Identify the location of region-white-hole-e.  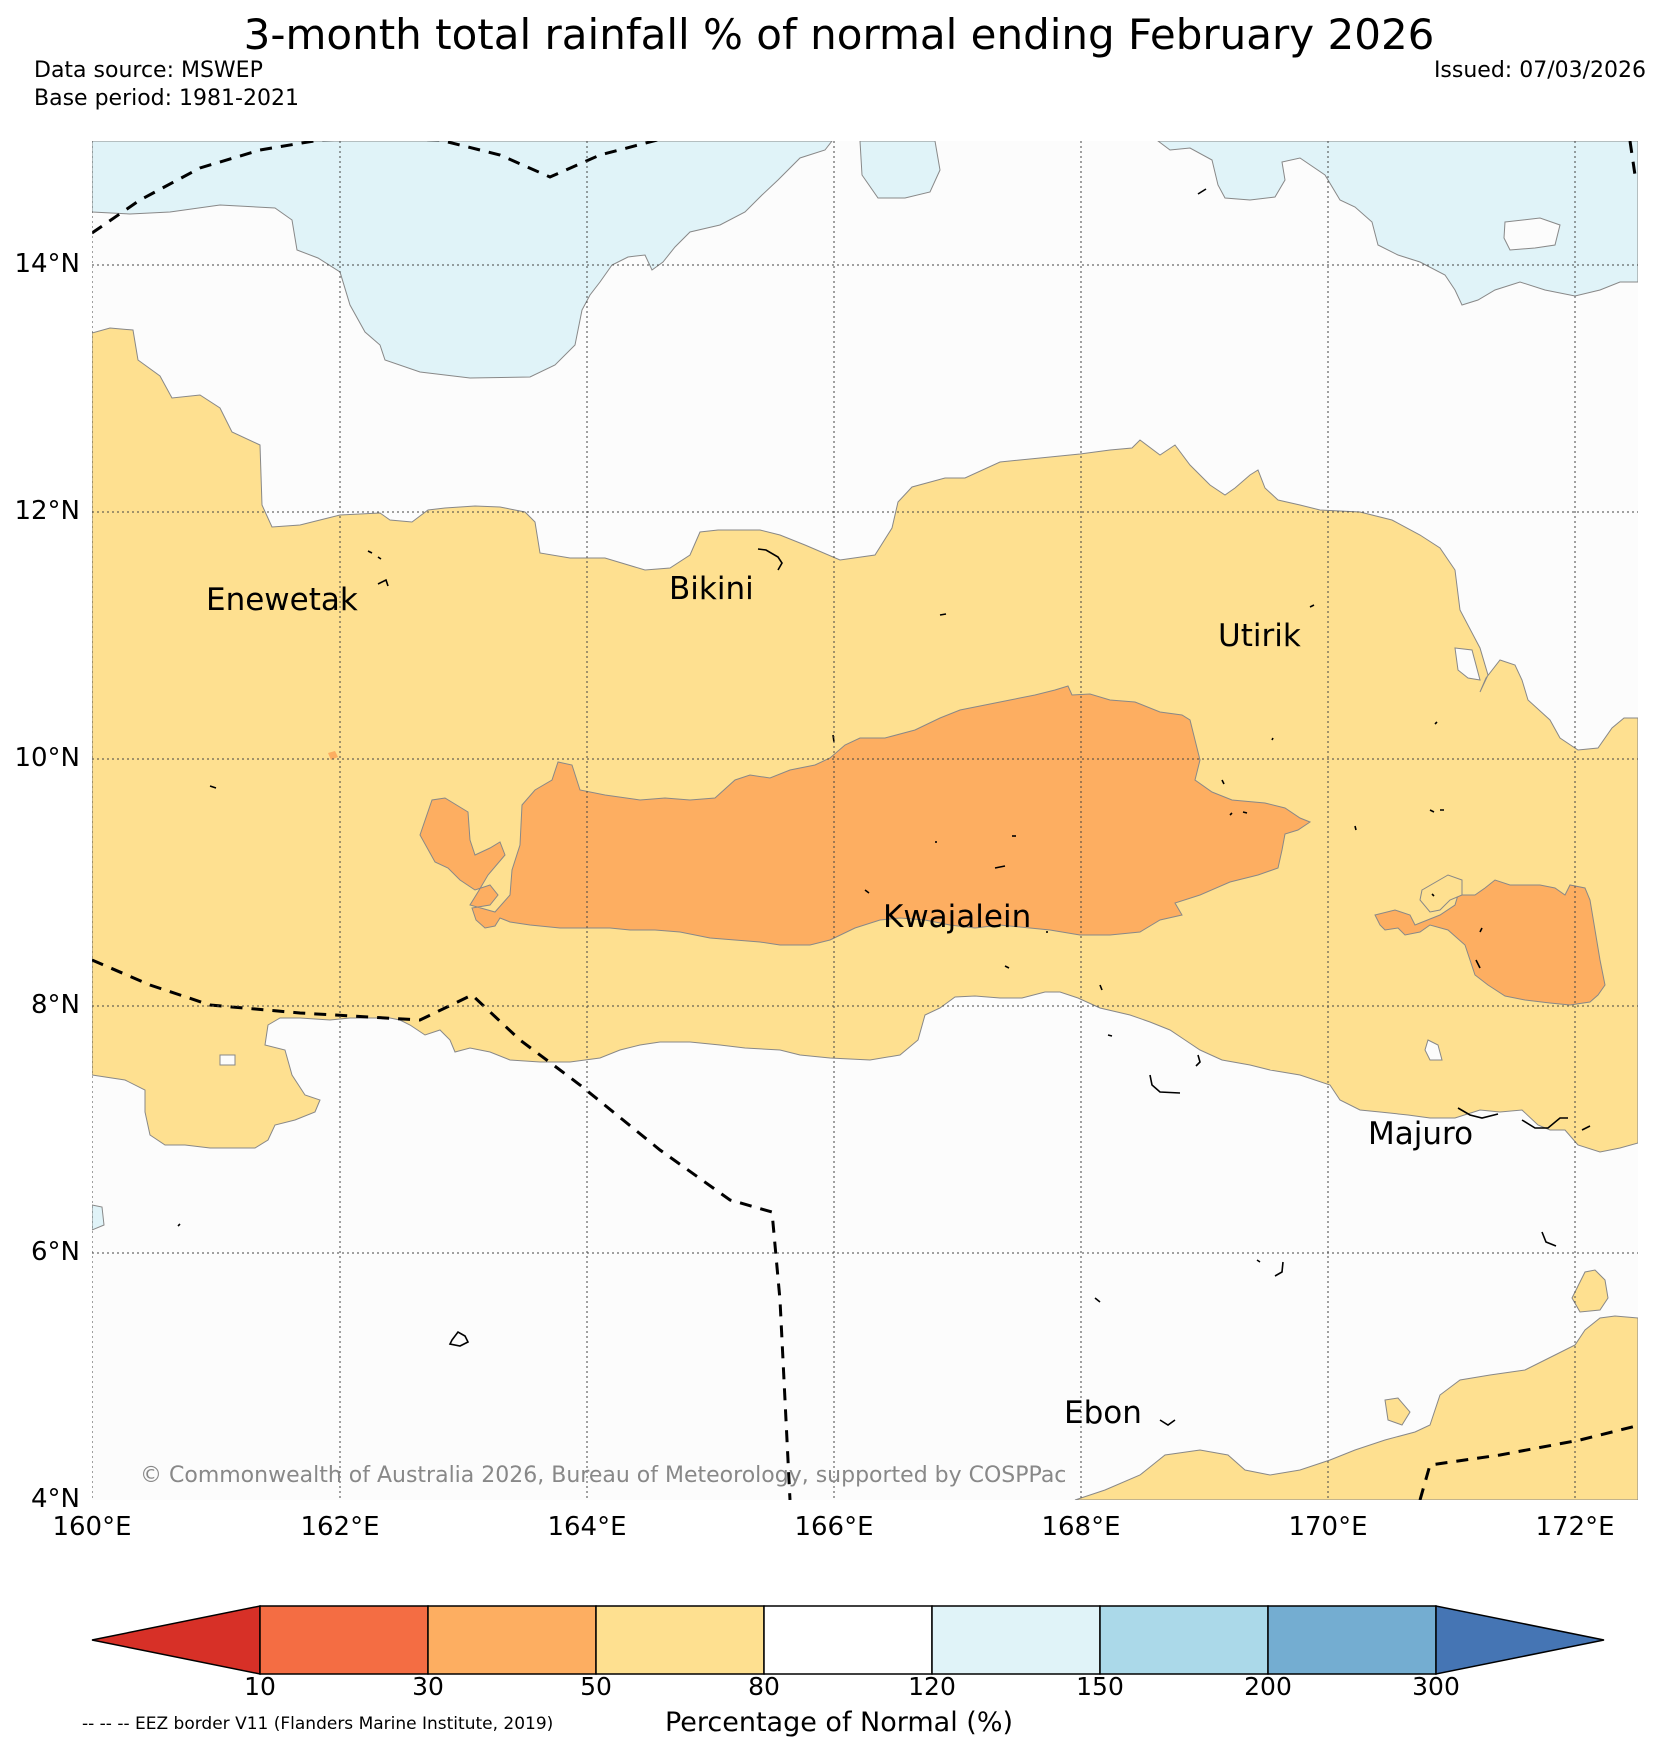
(1467, 664).